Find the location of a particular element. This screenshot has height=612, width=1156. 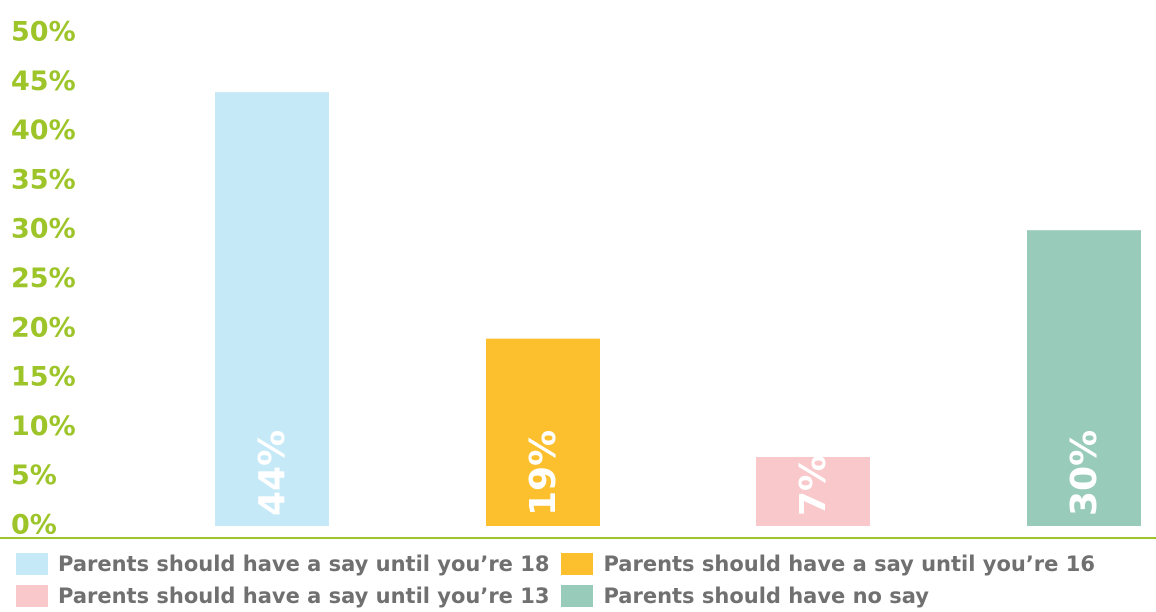

y-tick-label: 50% is located at coordinates (43, 32).